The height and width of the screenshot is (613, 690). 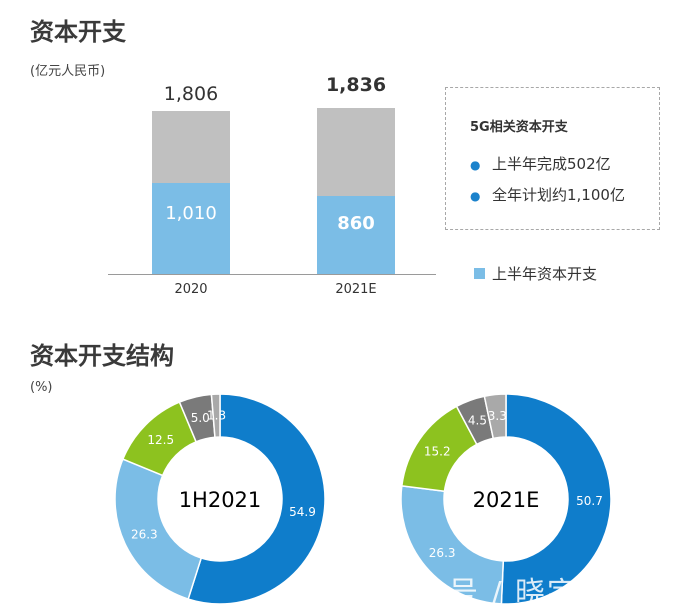 What do you see at coordinates (160, 440) in the screenshot?
I see `donut-1h2021-label-green: 12.5` at bounding box center [160, 440].